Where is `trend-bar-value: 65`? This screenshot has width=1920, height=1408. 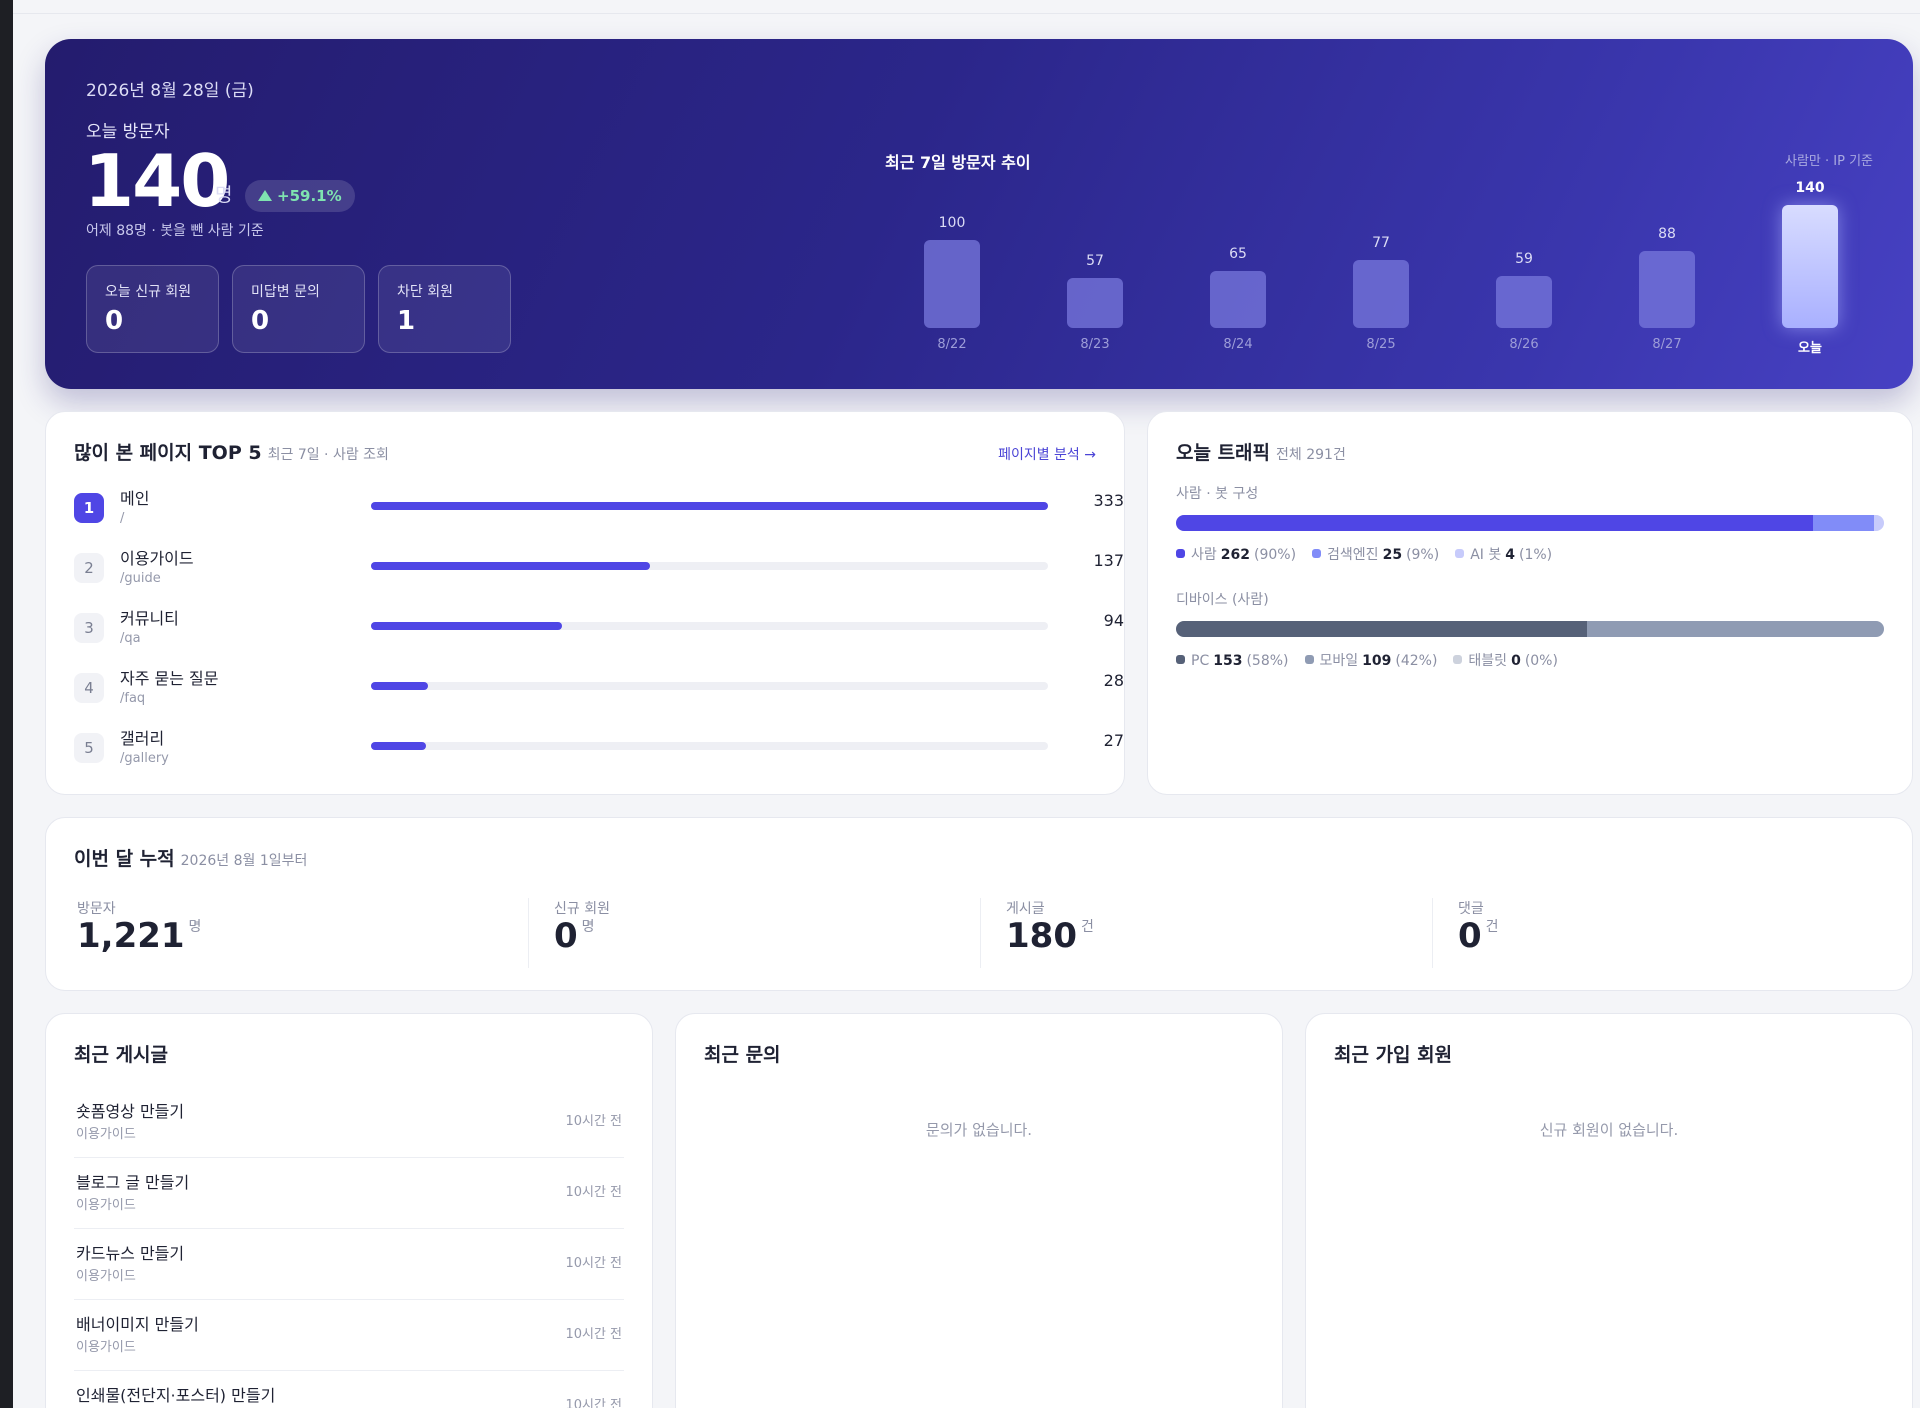
trend-bar-value: 65 is located at coordinates (1238, 254).